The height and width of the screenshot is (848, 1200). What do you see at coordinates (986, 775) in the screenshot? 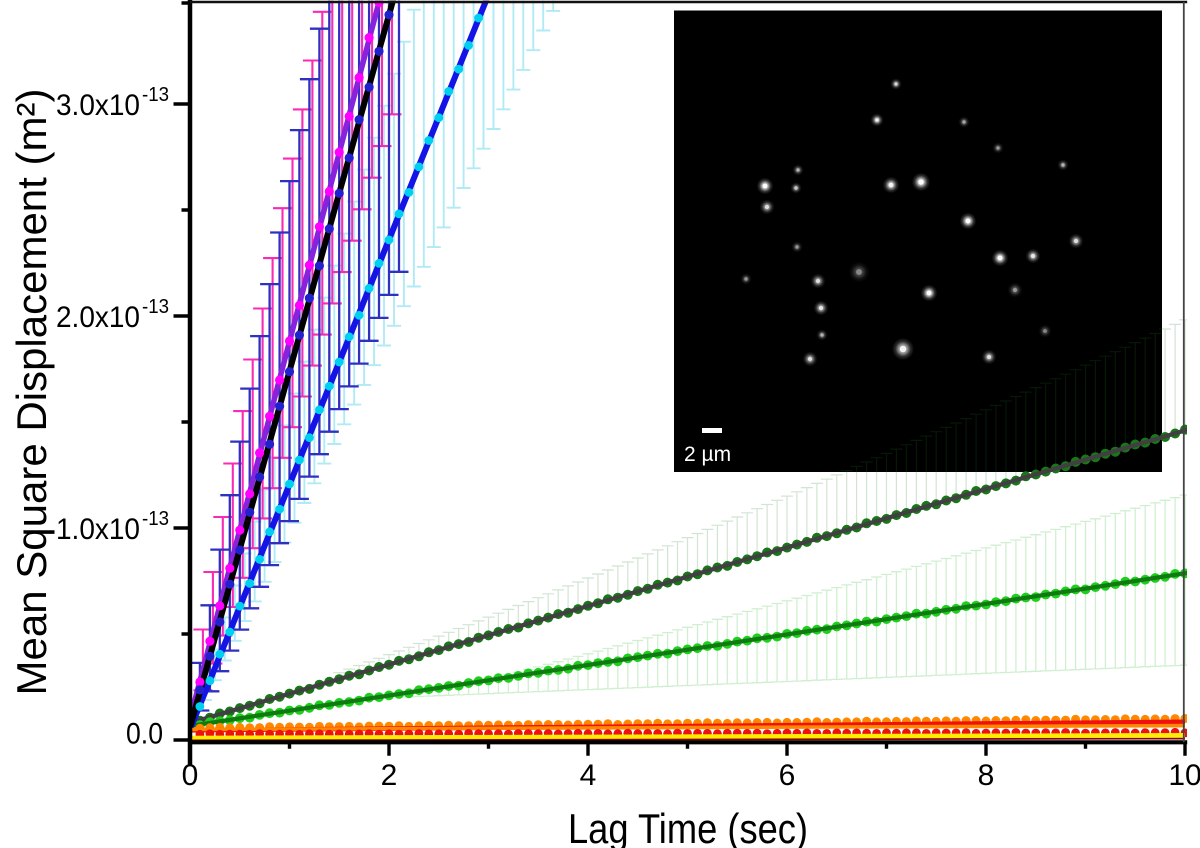
I see `svg-text: 8` at bounding box center [986, 775].